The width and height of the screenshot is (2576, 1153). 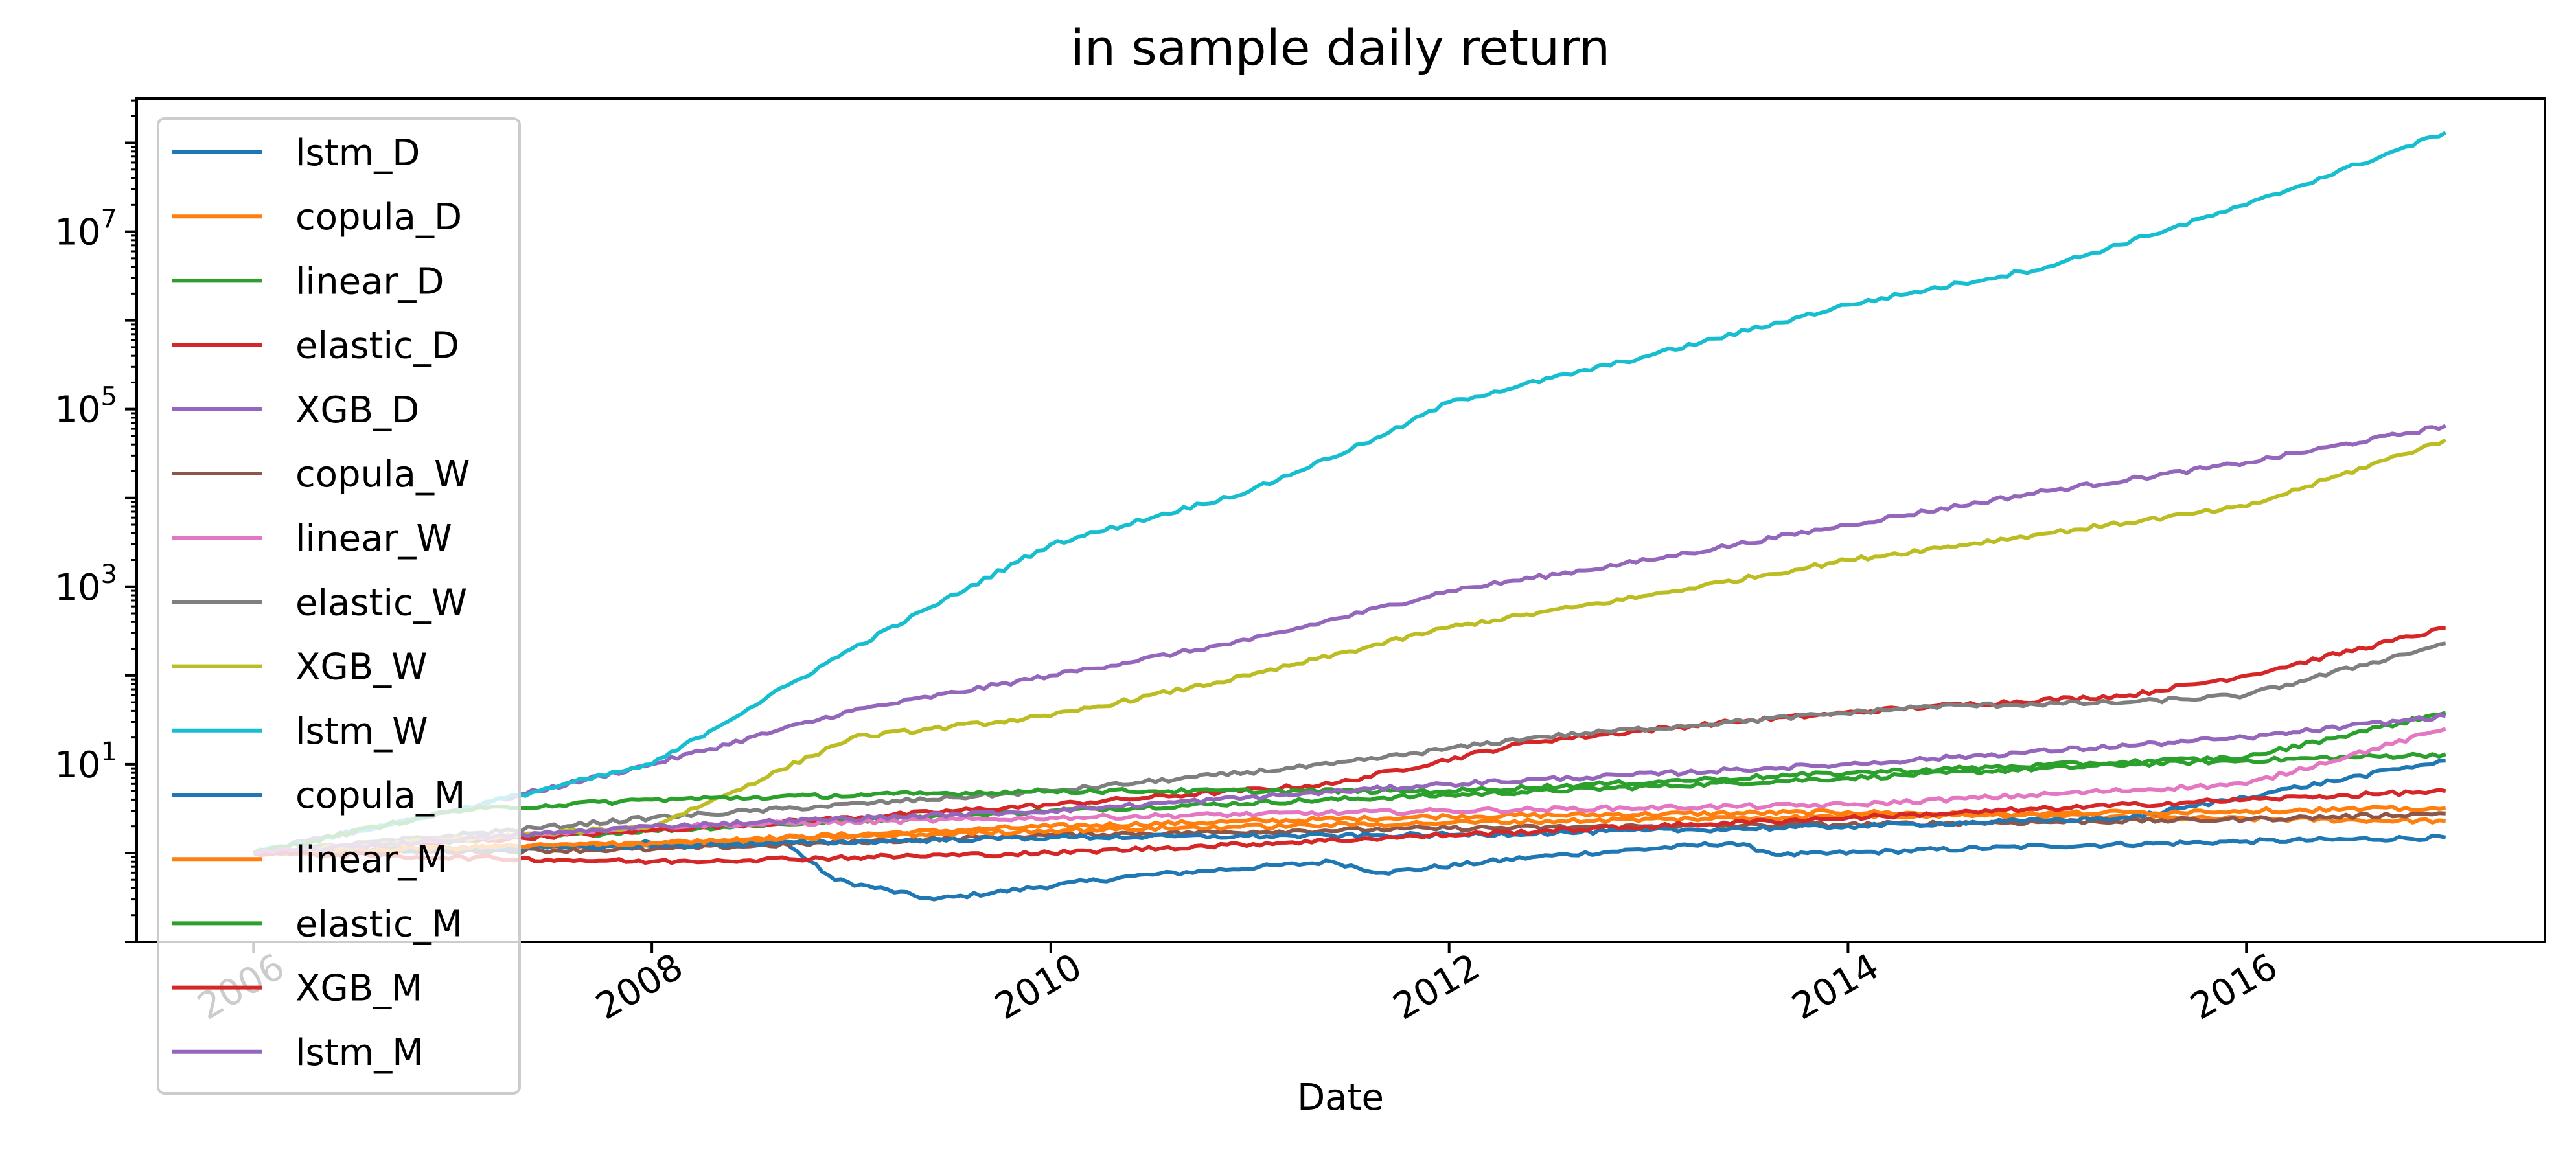 What do you see at coordinates (85, 229) in the screenshot?
I see `y-tick-label: 10⁷` at bounding box center [85, 229].